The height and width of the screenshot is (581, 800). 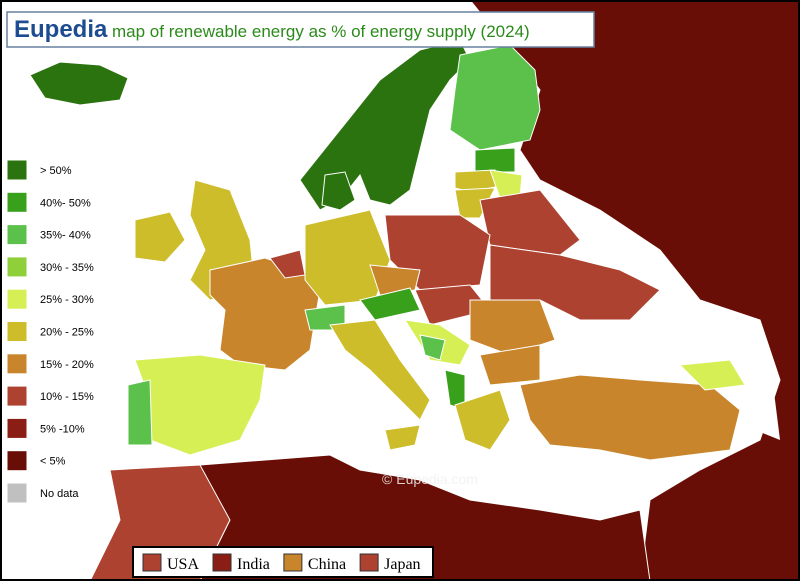 What do you see at coordinates (59, 494) in the screenshot?
I see `legend-label: No data` at bounding box center [59, 494].